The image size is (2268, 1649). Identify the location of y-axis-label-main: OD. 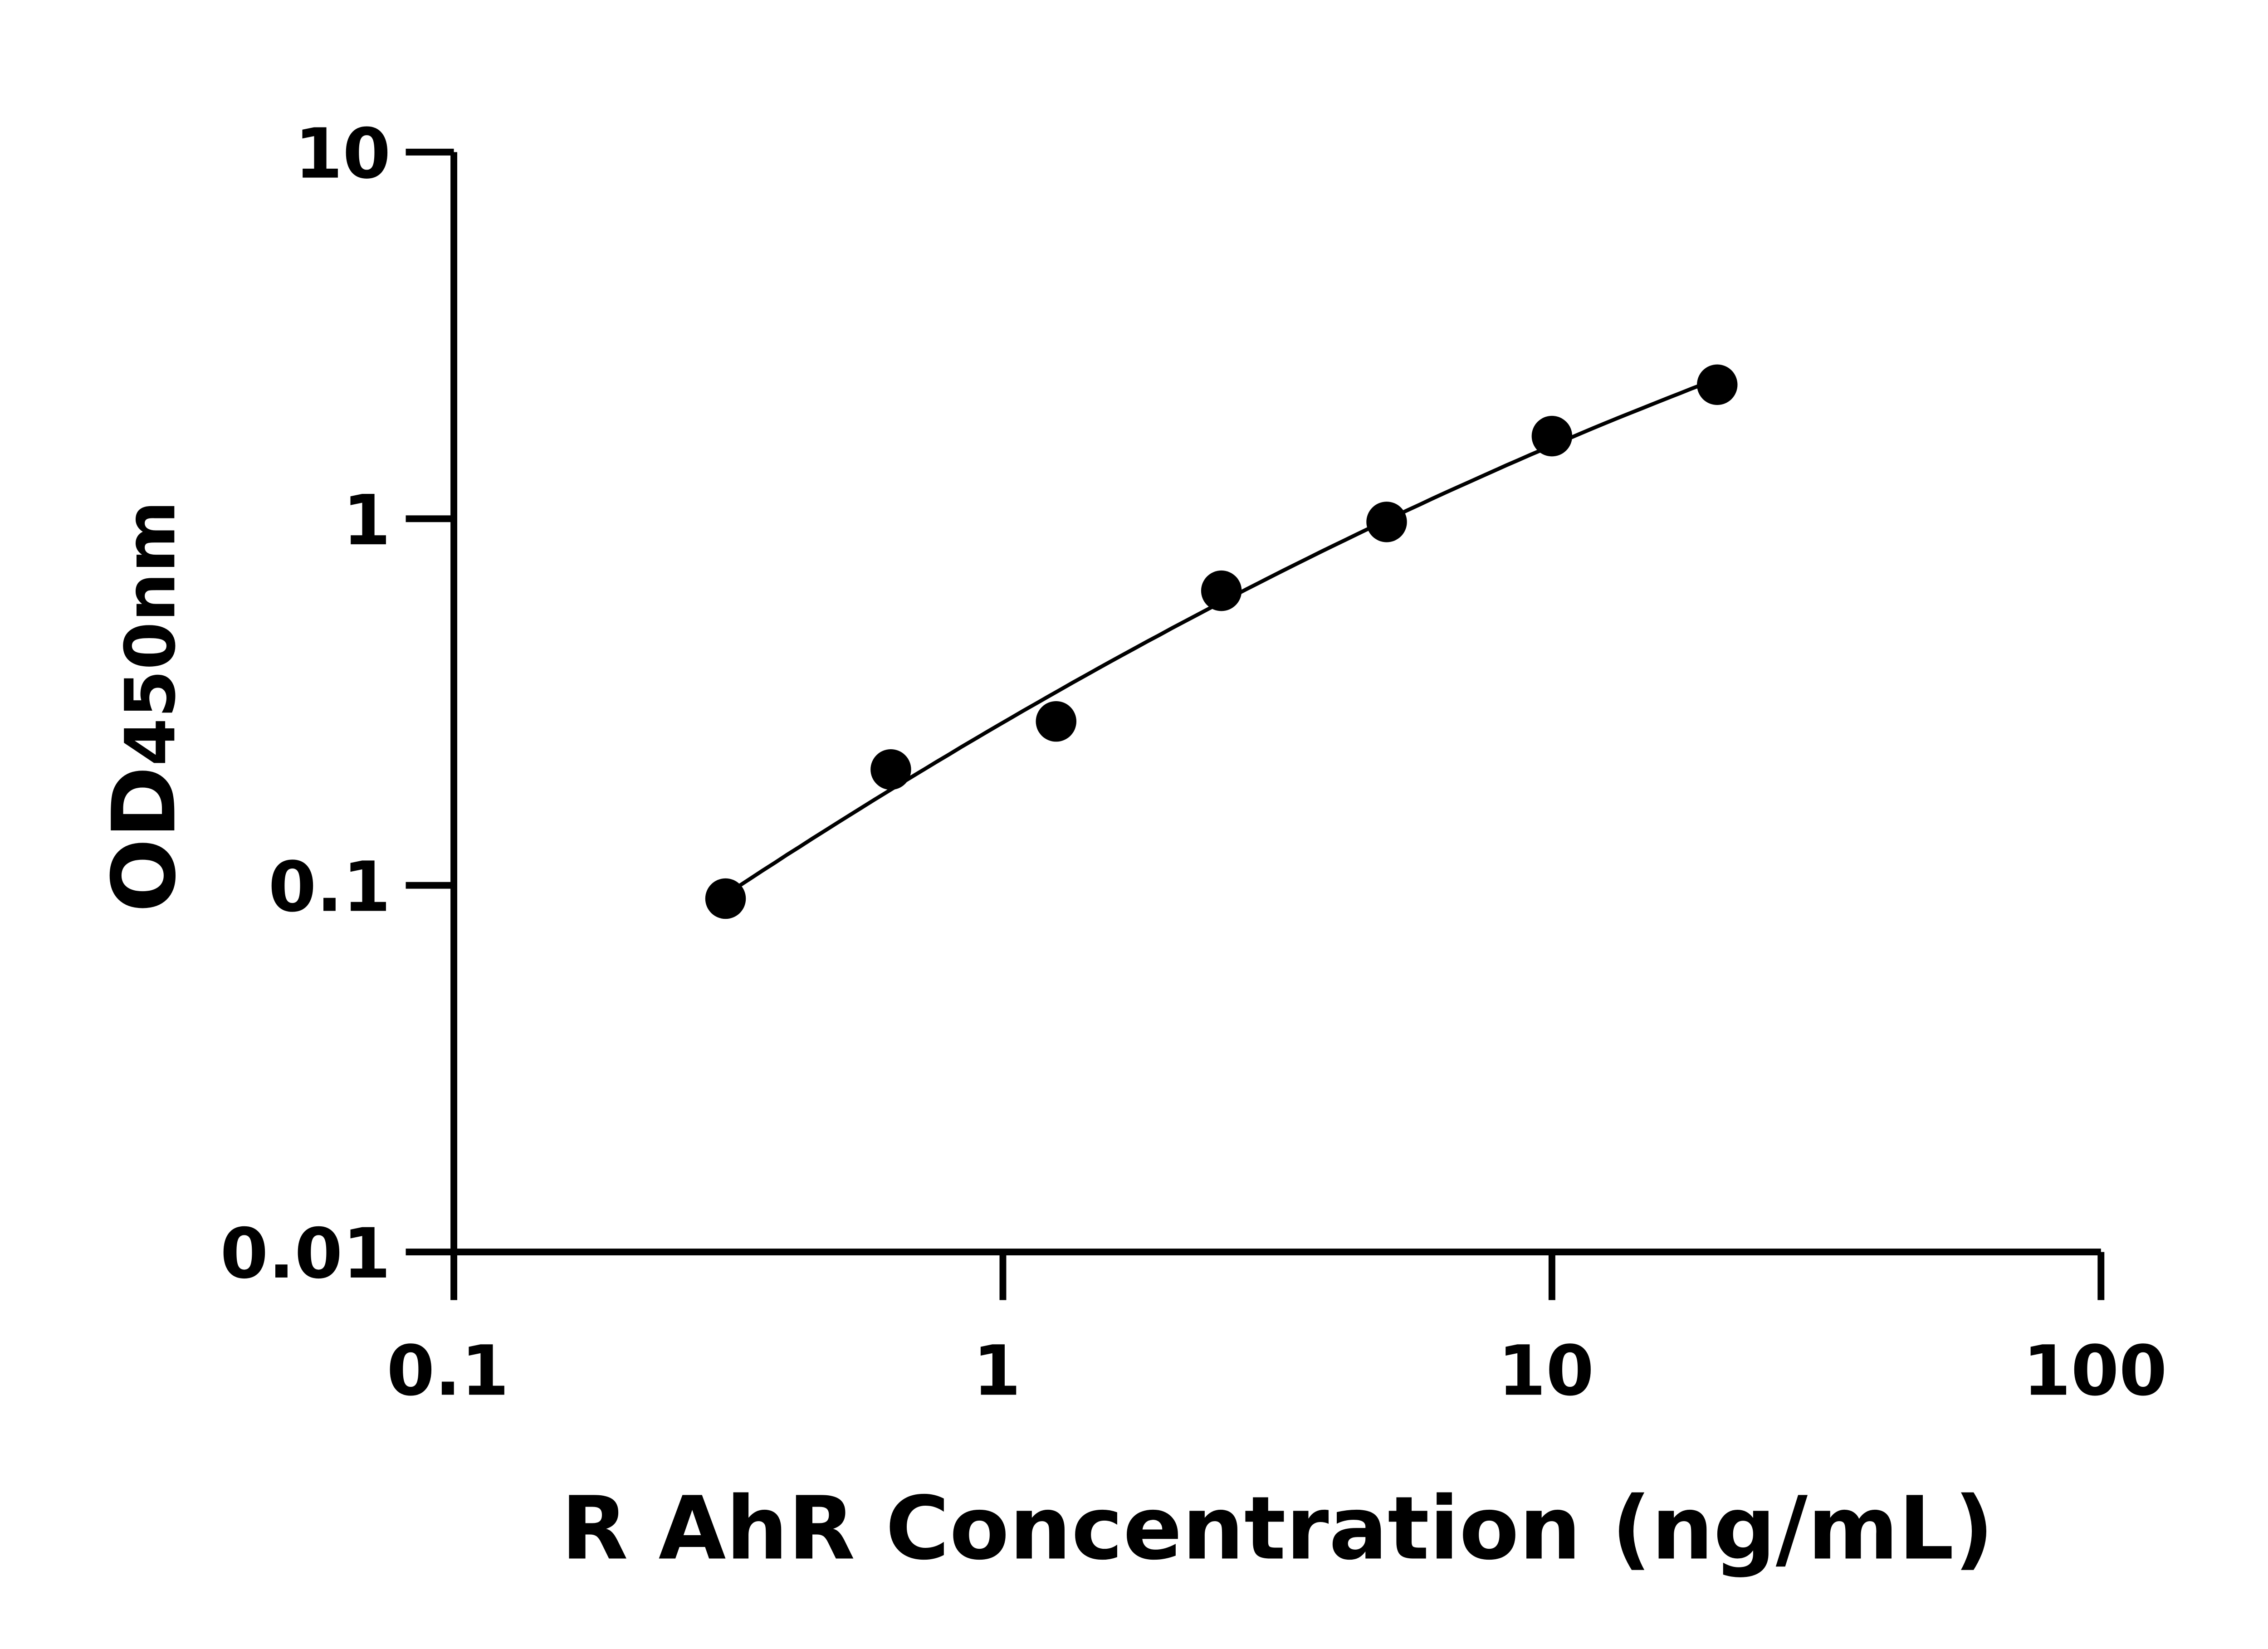
(144, 839).